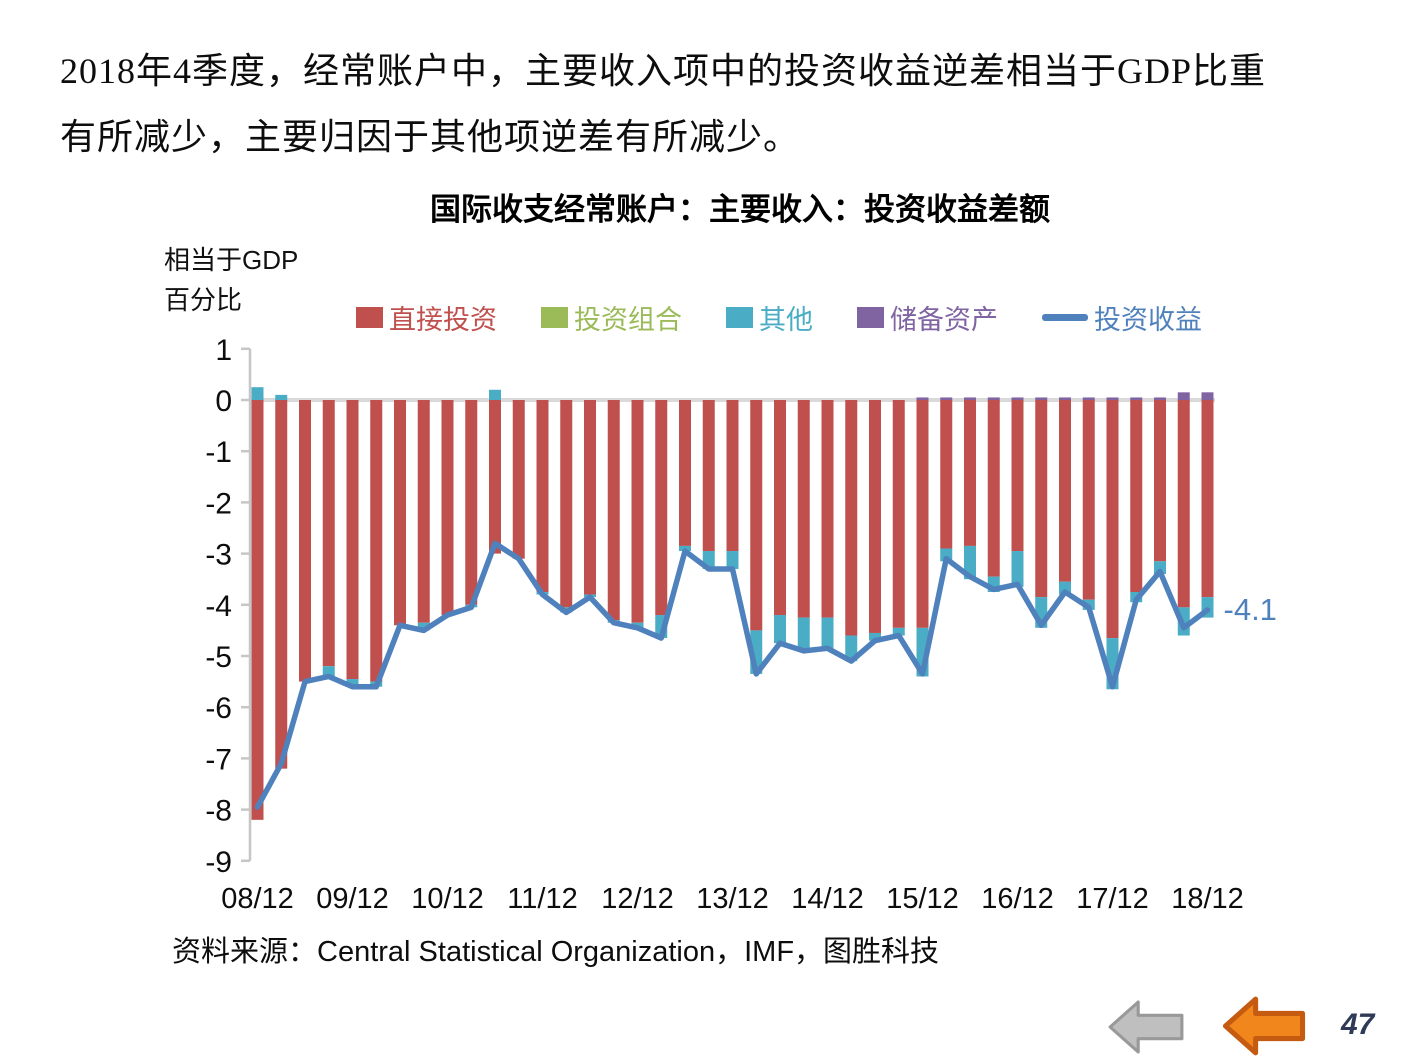 This screenshot has width=1411, height=1058. What do you see at coordinates (870, 317) in the screenshot?
I see `legend-swatch-reserve-assets` at bounding box center [870, 317].